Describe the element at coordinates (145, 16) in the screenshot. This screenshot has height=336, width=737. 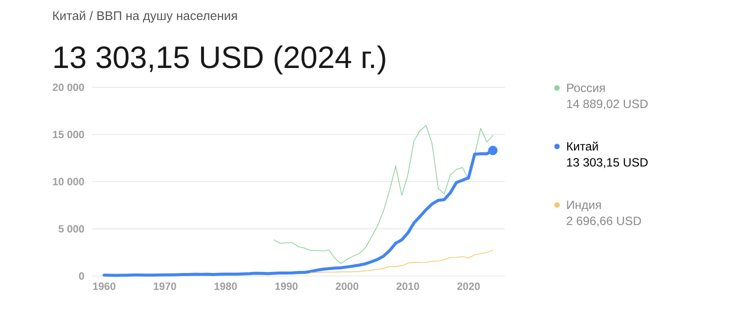
I see `chart-subtitle: Китай / ВВП на душу населения` at that location.